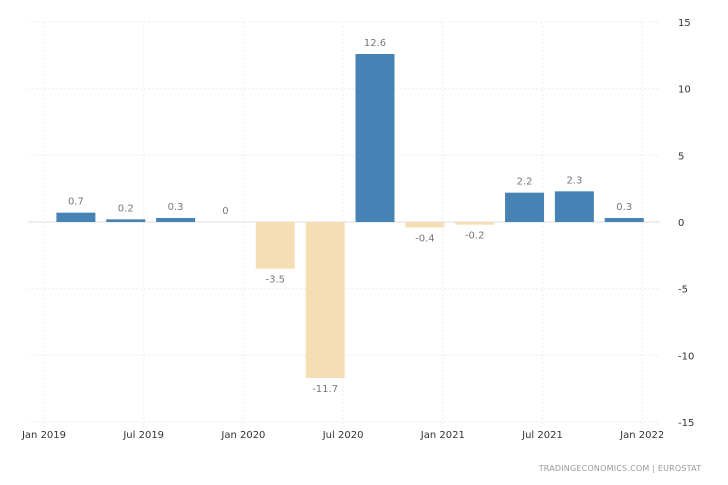 The width and height of the screenshot is (728, 485). Describe the element at coordinates (126, 208) in the screenshot. I see `data-label: 0.2` at that location.